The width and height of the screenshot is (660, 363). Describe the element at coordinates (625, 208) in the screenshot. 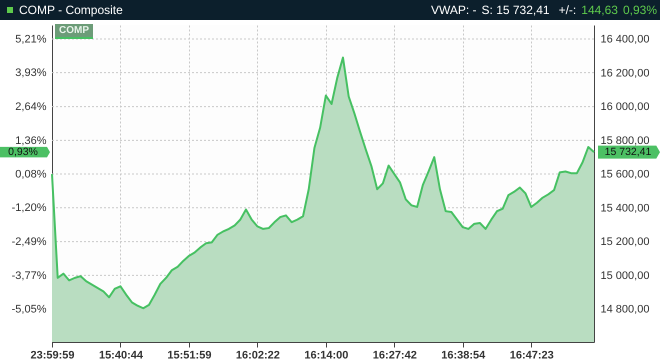

I see `y2-tick-label: 15 400,00` at that location.